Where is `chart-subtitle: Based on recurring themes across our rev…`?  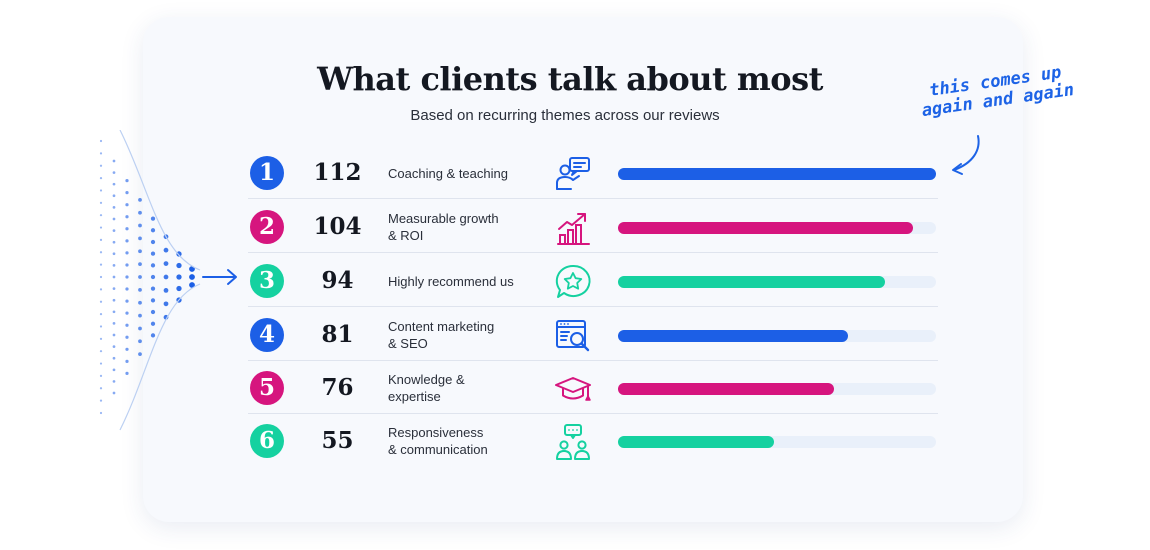 chart-subtitle: Based on recurring themes across our rev… is located at coordinates (565, 115).